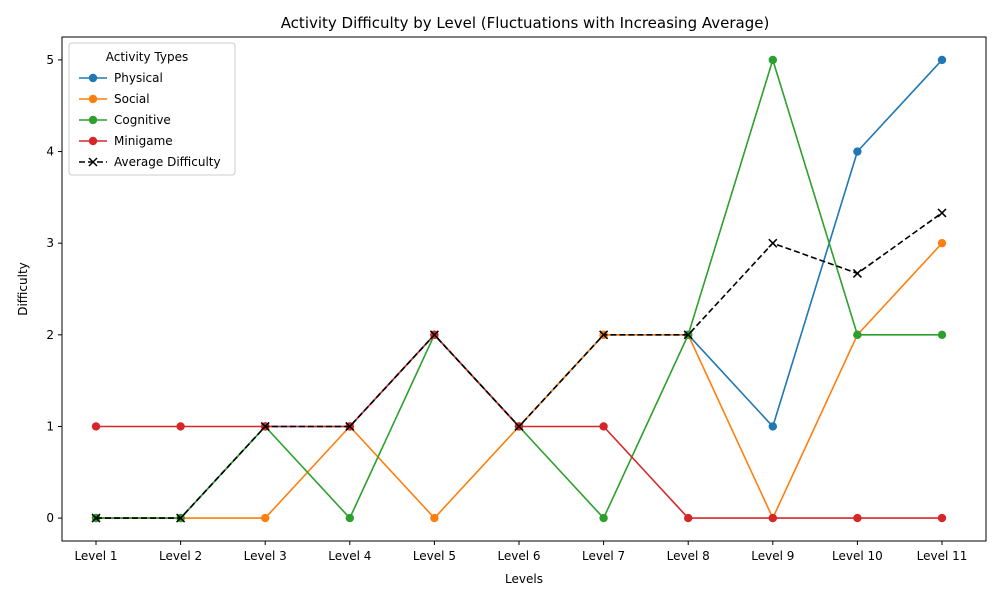  I want to click on legend-item-average-difficulty: Average Difficulty, so click(150, 162).